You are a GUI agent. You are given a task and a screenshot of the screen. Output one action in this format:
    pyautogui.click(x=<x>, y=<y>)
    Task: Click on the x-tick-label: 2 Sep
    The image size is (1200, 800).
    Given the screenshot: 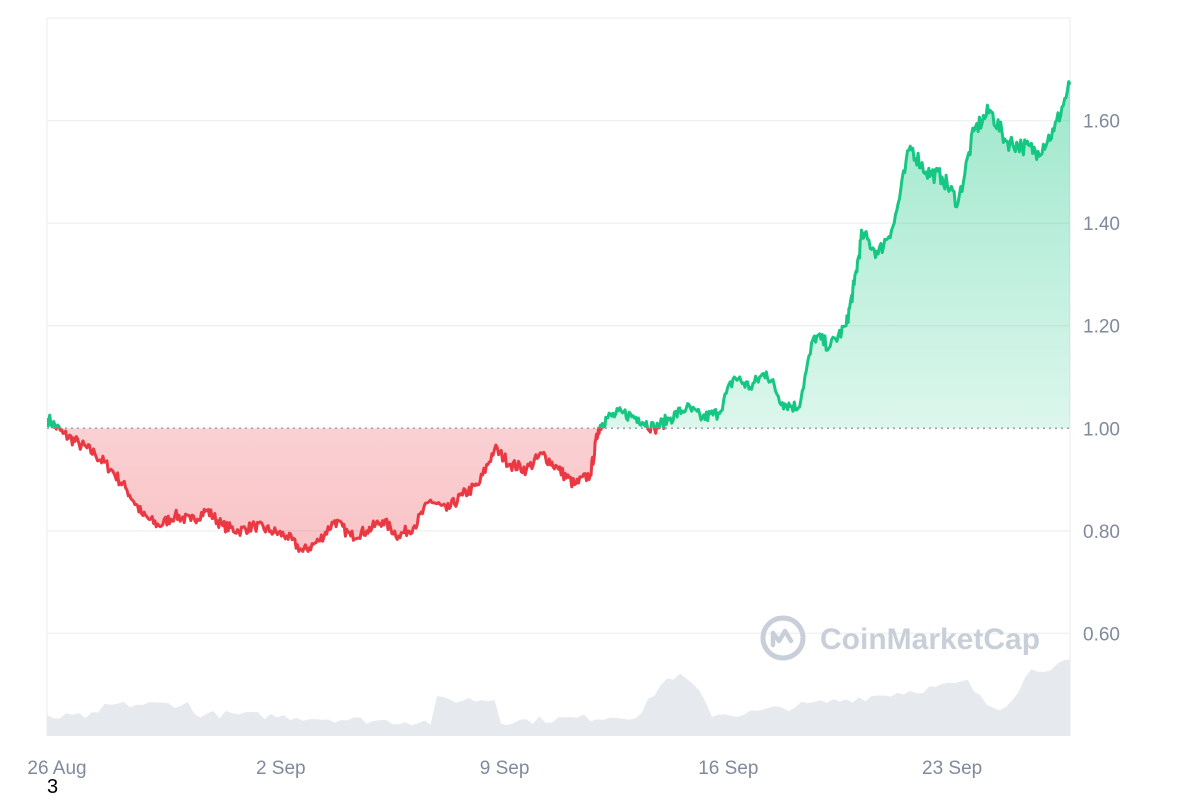 What is the action you would take?
    pyautogui.click(x=281, y=768)
    